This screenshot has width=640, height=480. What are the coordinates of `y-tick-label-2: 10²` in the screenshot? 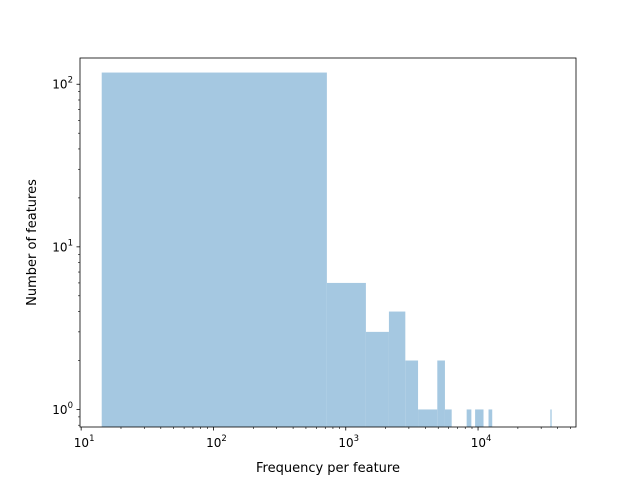 It's located at (62, 84).